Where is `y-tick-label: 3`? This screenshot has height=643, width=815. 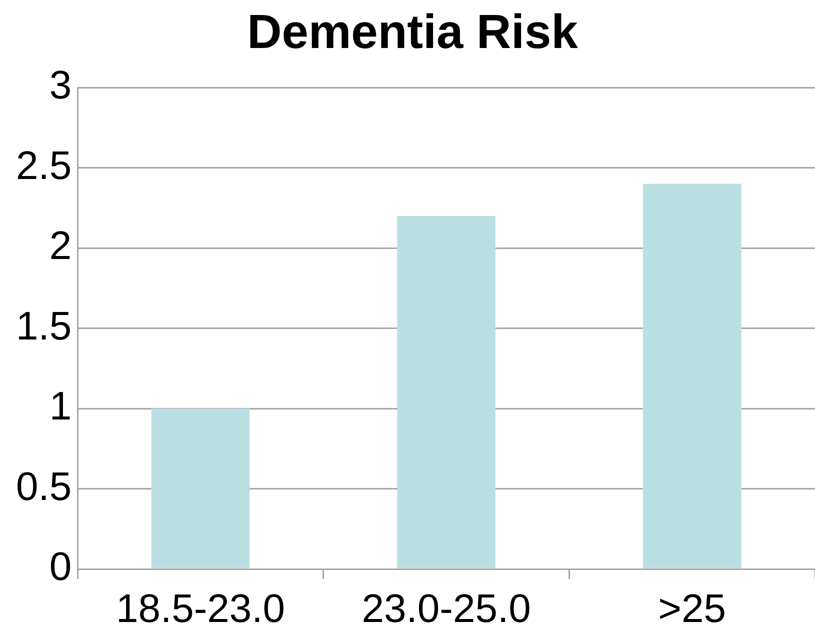
y-tick-label: 3 is located at coordinates (60, 86).